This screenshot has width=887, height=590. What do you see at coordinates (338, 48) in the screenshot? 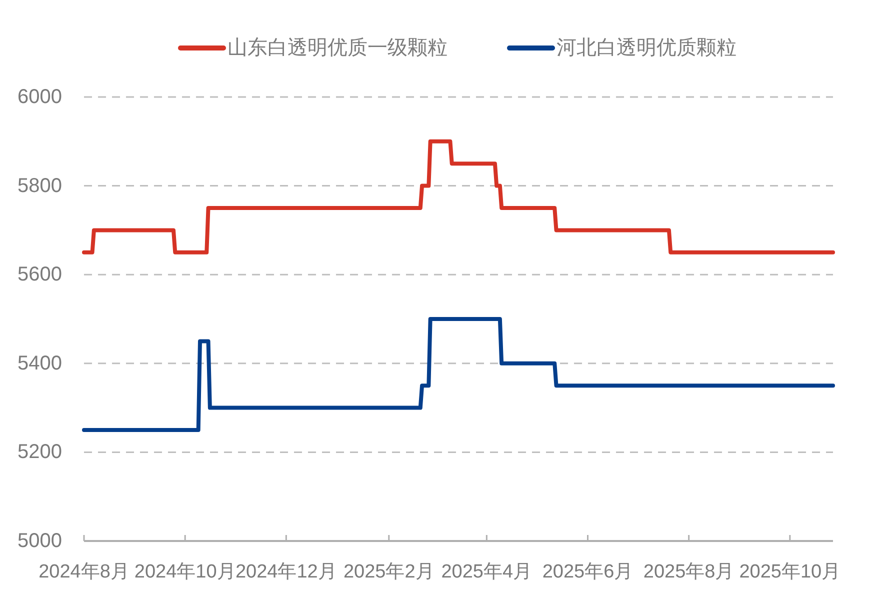
I see `legend-label: 山东白透明优质一级颗粒` at bounding box center [338, 48].